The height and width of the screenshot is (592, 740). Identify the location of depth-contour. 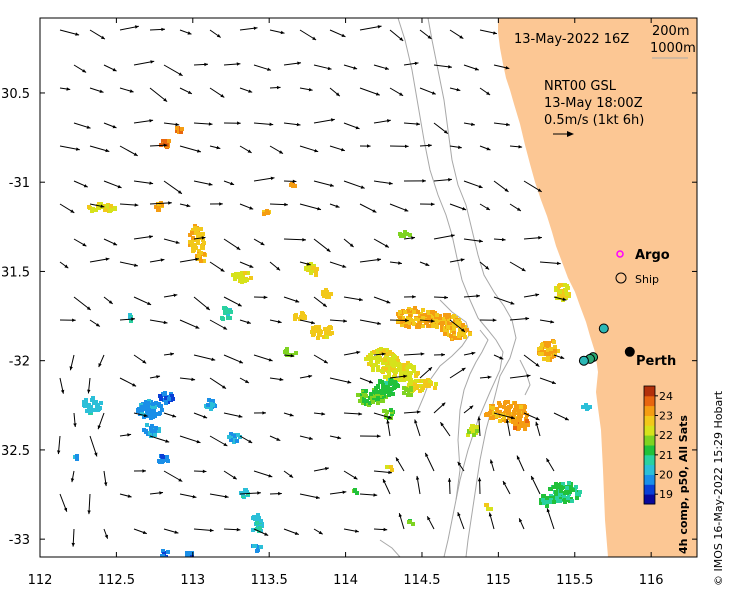
(525, 377).